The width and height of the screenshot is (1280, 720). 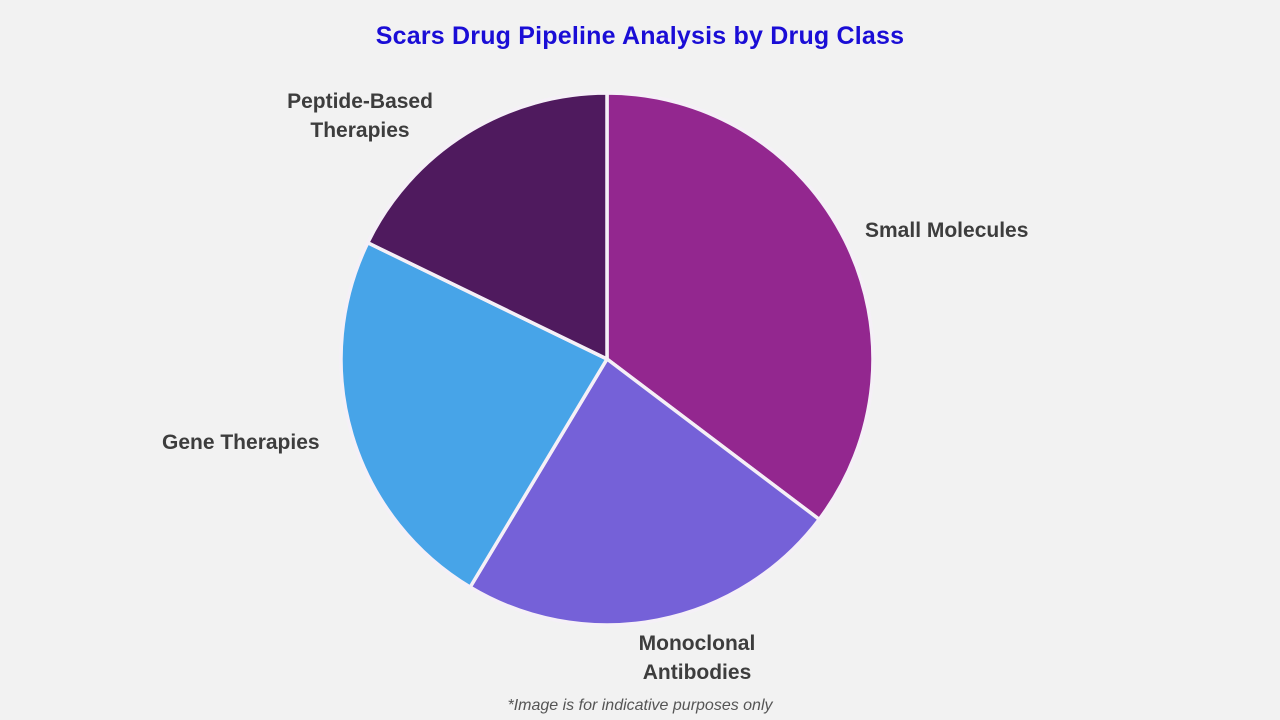 I want to click on pie-label-gene-therapies: Gene Therapies, so click(x=241, y=442).